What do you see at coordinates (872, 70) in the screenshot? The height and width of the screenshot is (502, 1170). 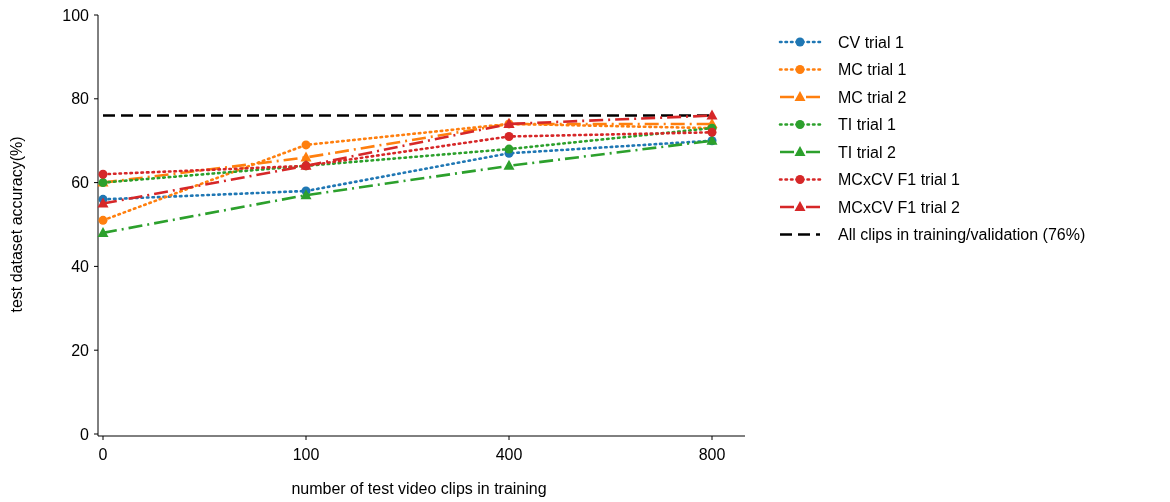 I see `legend-label: MC trial 1` at bounding box center [872, 70].